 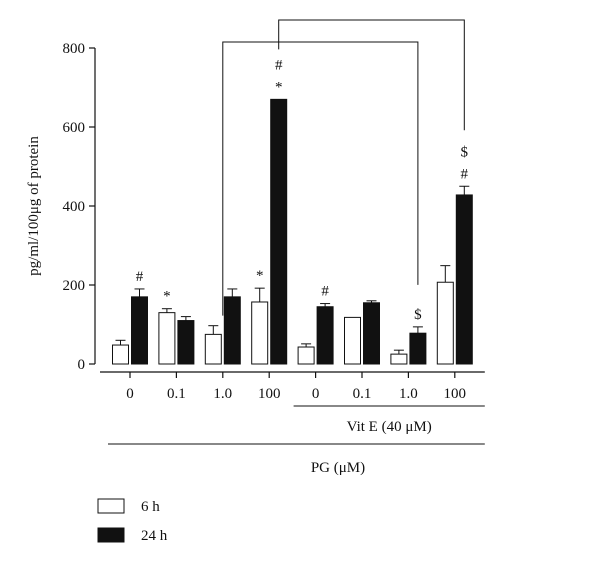 I want to click on y-tick-label: 400, so click(x=74, y=207).